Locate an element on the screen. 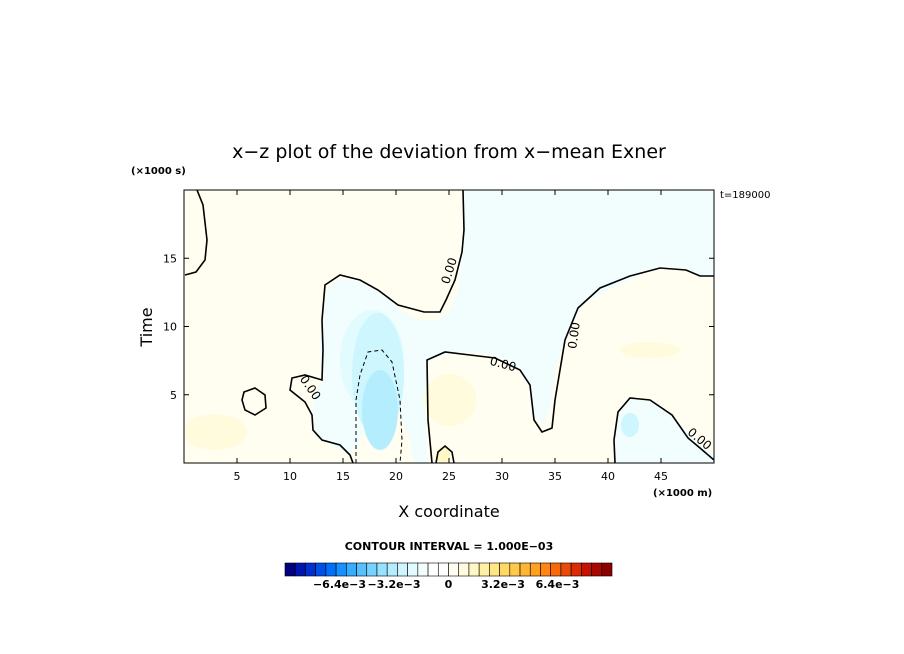  y-axis-label: Time is located at coordinates (146, 327).